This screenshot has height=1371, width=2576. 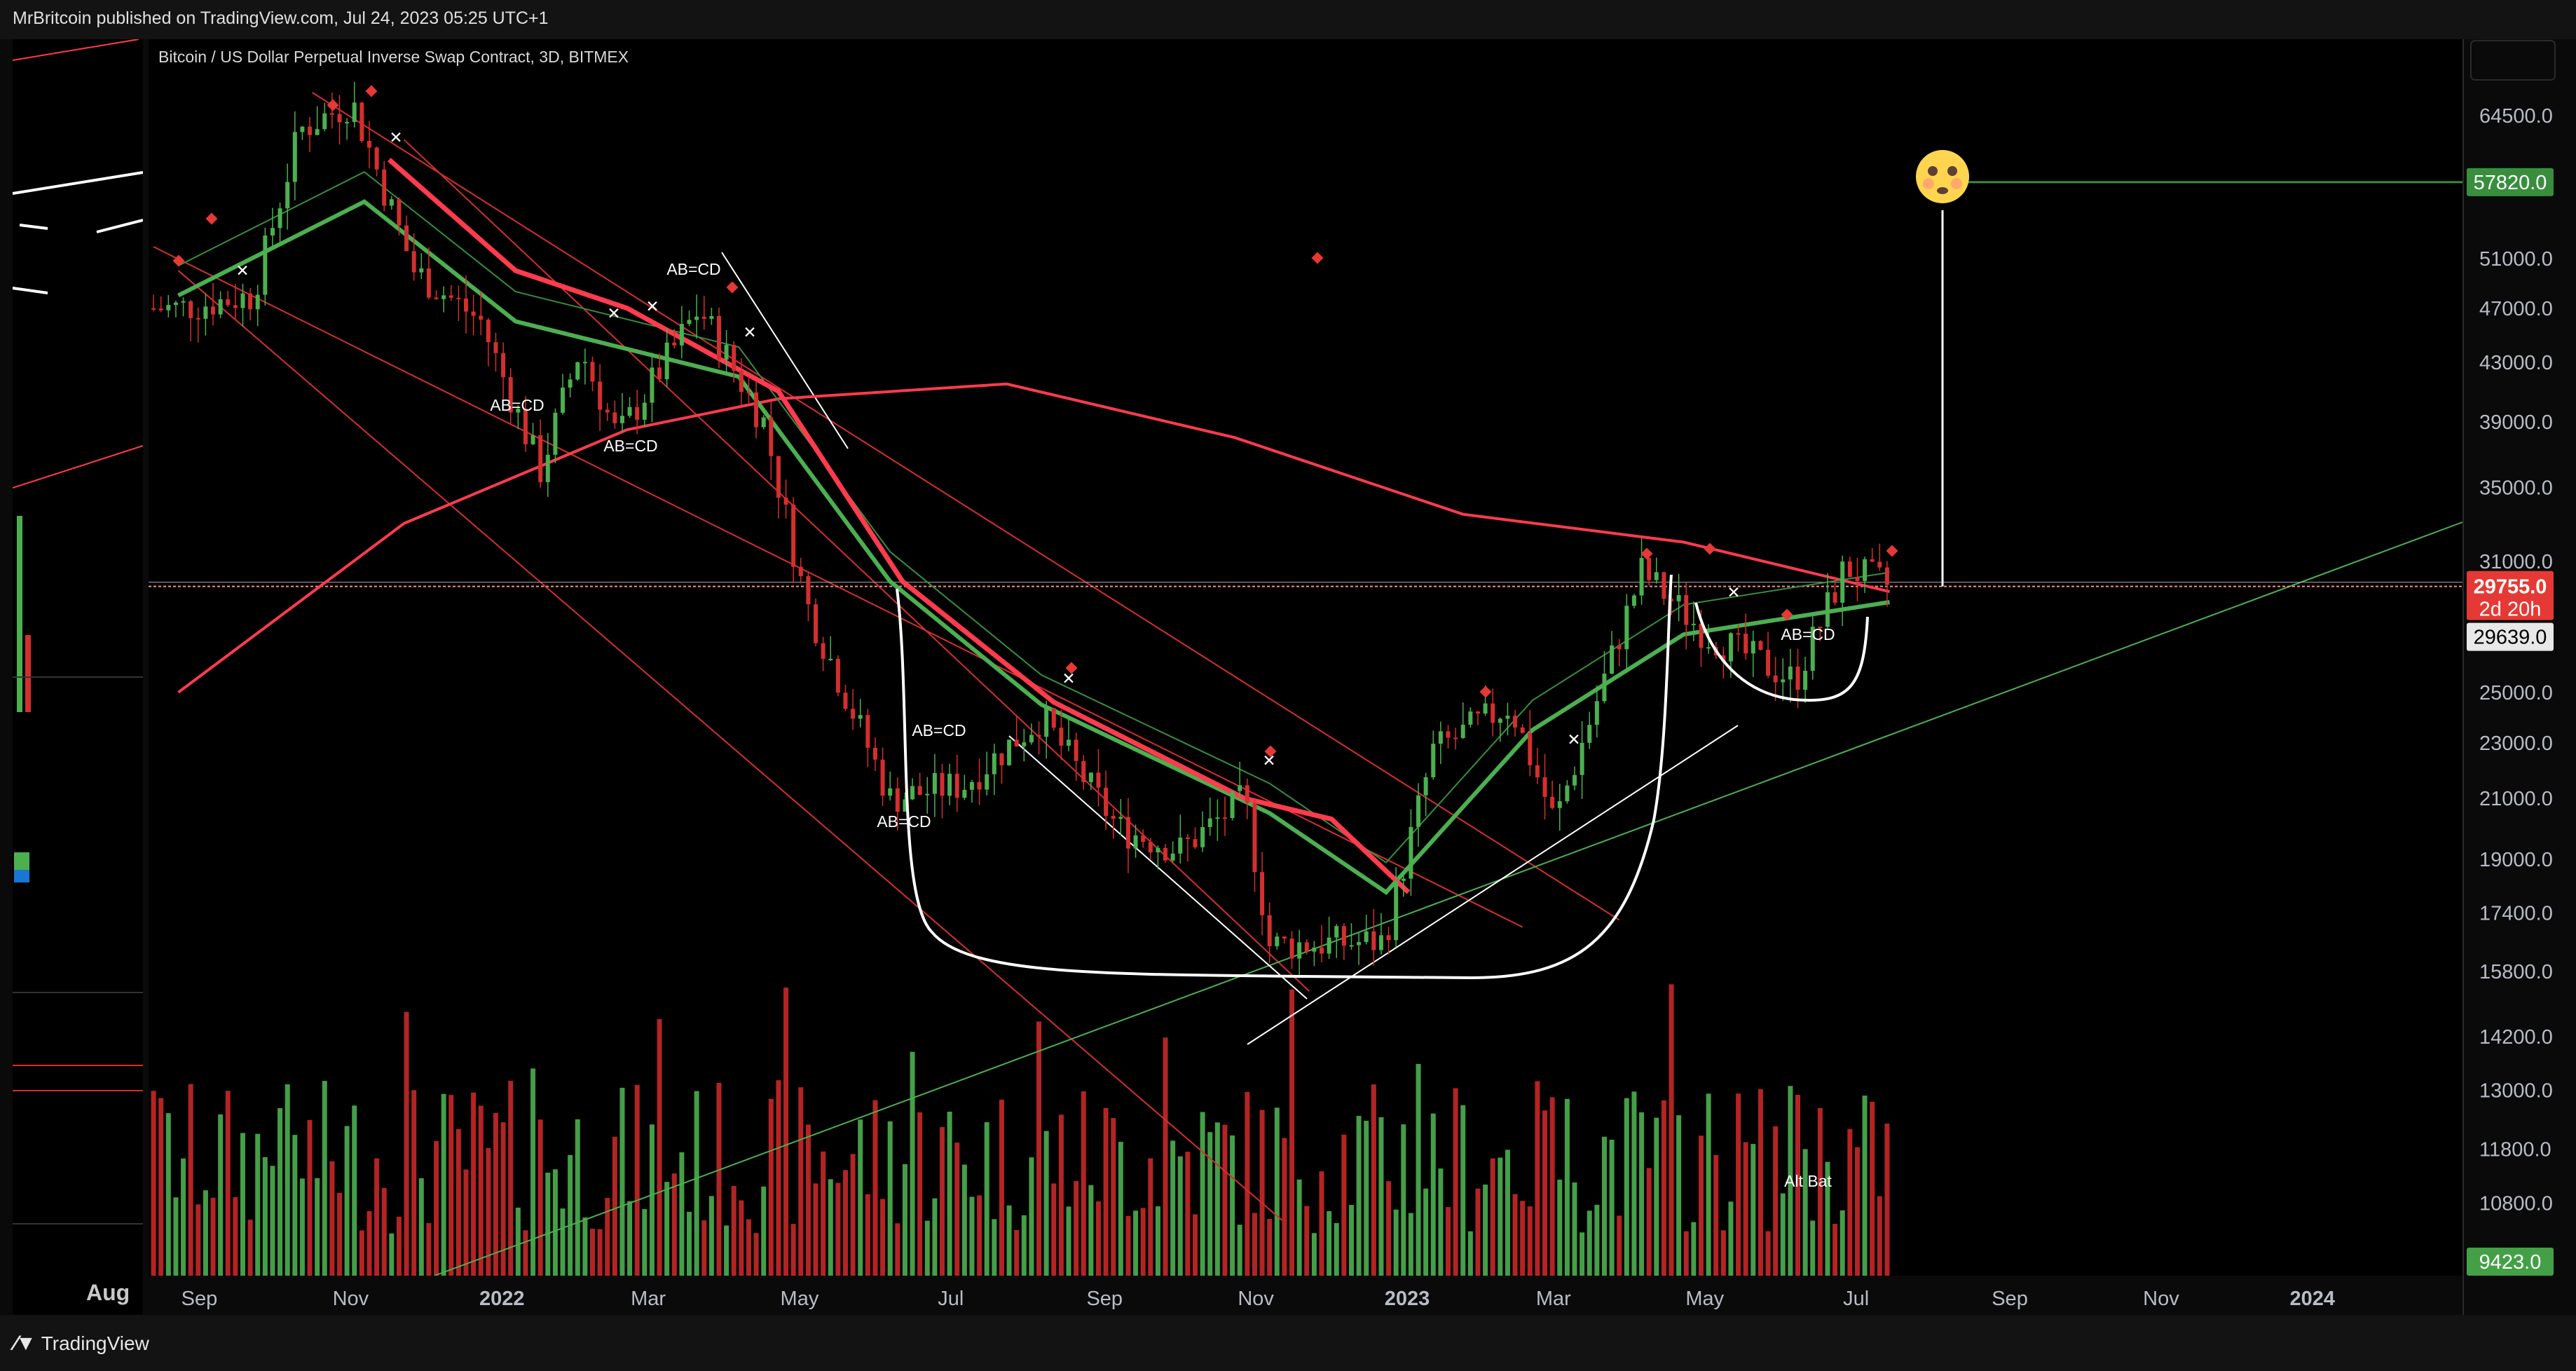 What do you see at coordinates (81, 1344) in the screenshot?
I see `tradingview-logo: ⁄▼ TradingView` at bounding box center [81, 1344].